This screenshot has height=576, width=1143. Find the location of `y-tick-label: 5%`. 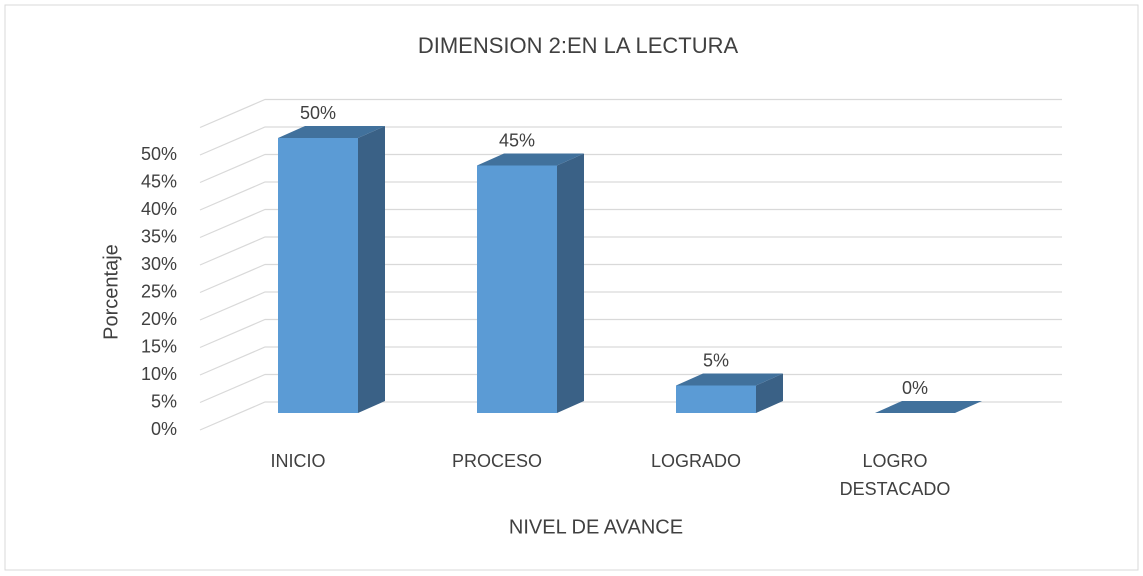

y-tick-label: 5% is located at coordinates (164, 401).